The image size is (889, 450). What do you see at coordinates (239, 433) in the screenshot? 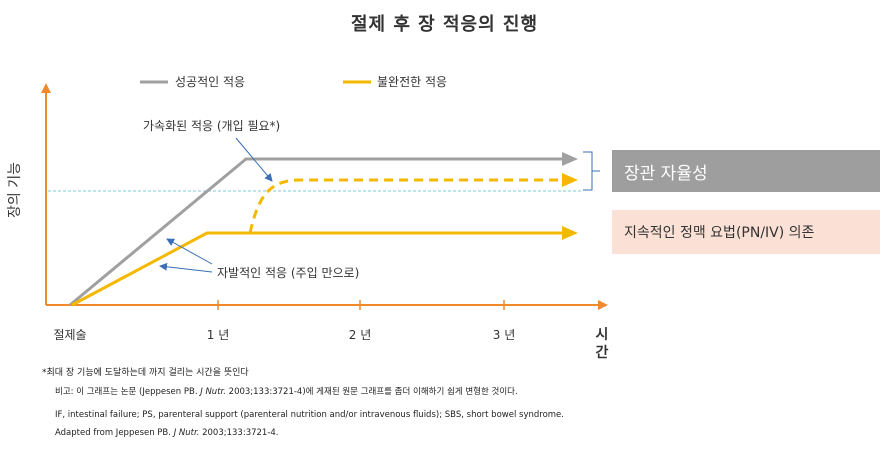
I see `footnote-adapted-suffix: 2003;133:3721-4.` at bounding box center [239, 433].